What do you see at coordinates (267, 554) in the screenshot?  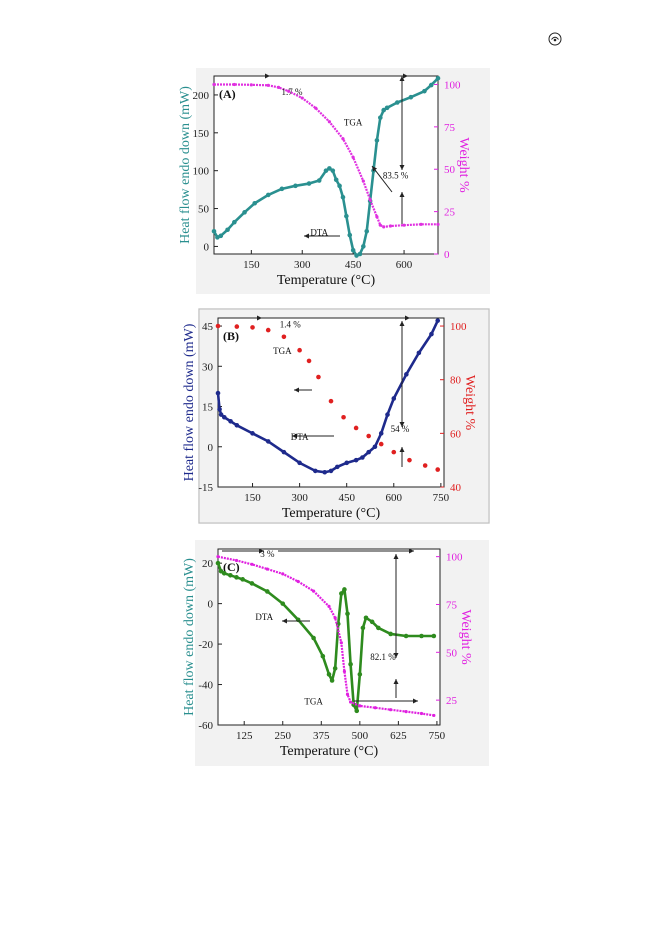 I see `annotation-label: 3 %` at bounding box center [267, 554].